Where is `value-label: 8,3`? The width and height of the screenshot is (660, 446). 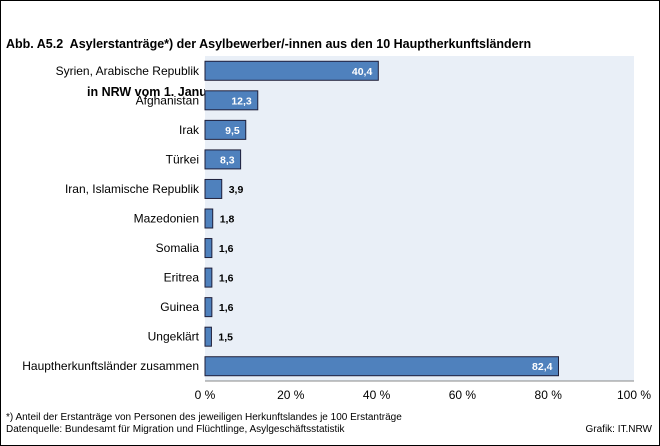 value-label: 8,3 is located at coordinates (227, 160).